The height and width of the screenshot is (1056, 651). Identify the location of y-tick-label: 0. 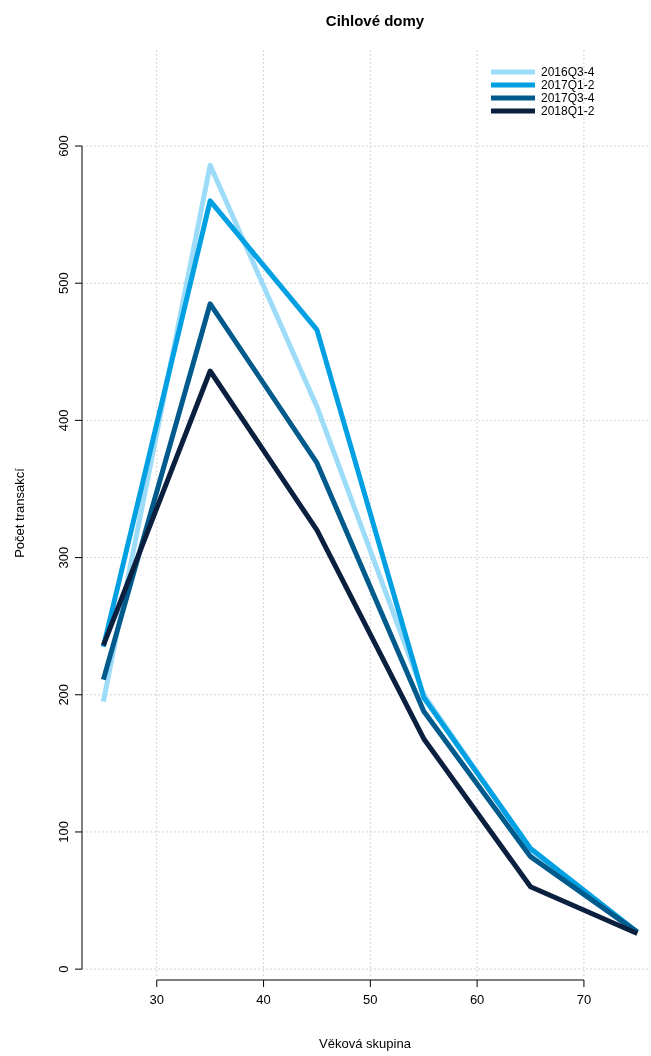
(63, 969).